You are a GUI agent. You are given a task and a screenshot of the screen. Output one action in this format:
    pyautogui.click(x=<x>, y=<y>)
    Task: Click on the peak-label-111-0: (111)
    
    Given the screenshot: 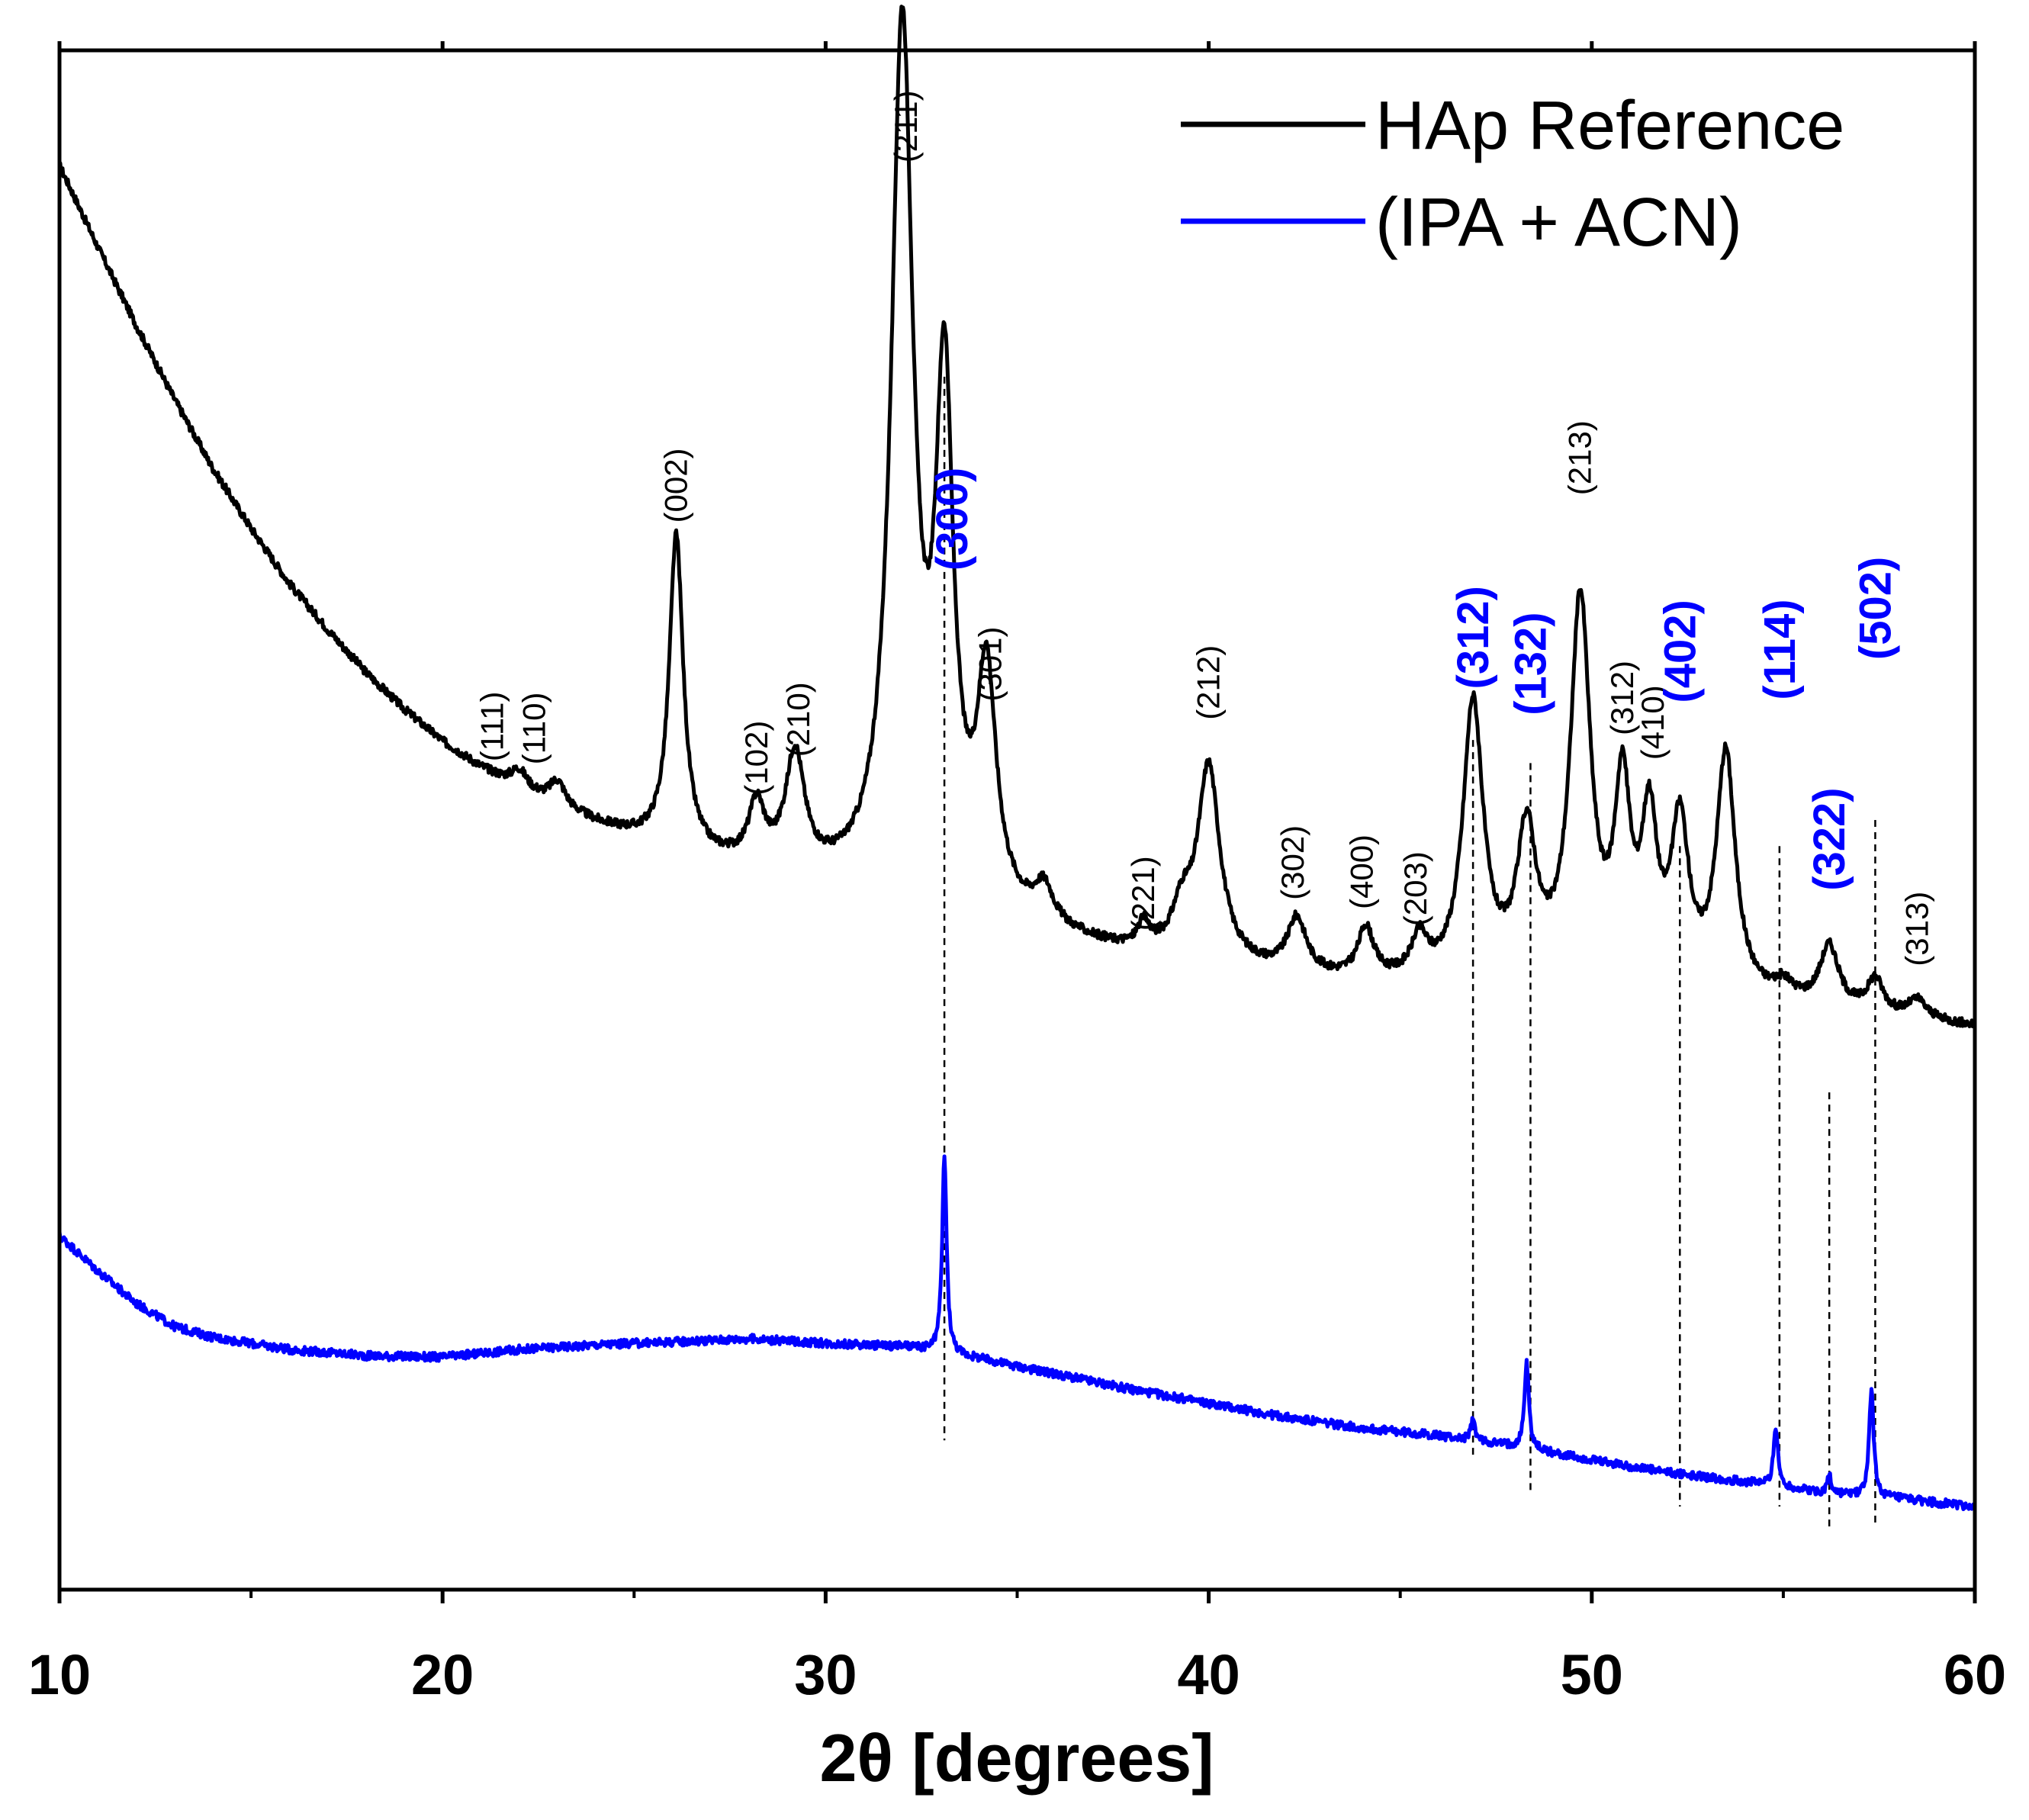 What is the action you would take?
    pyautogui.click(x=492, y=726)
    